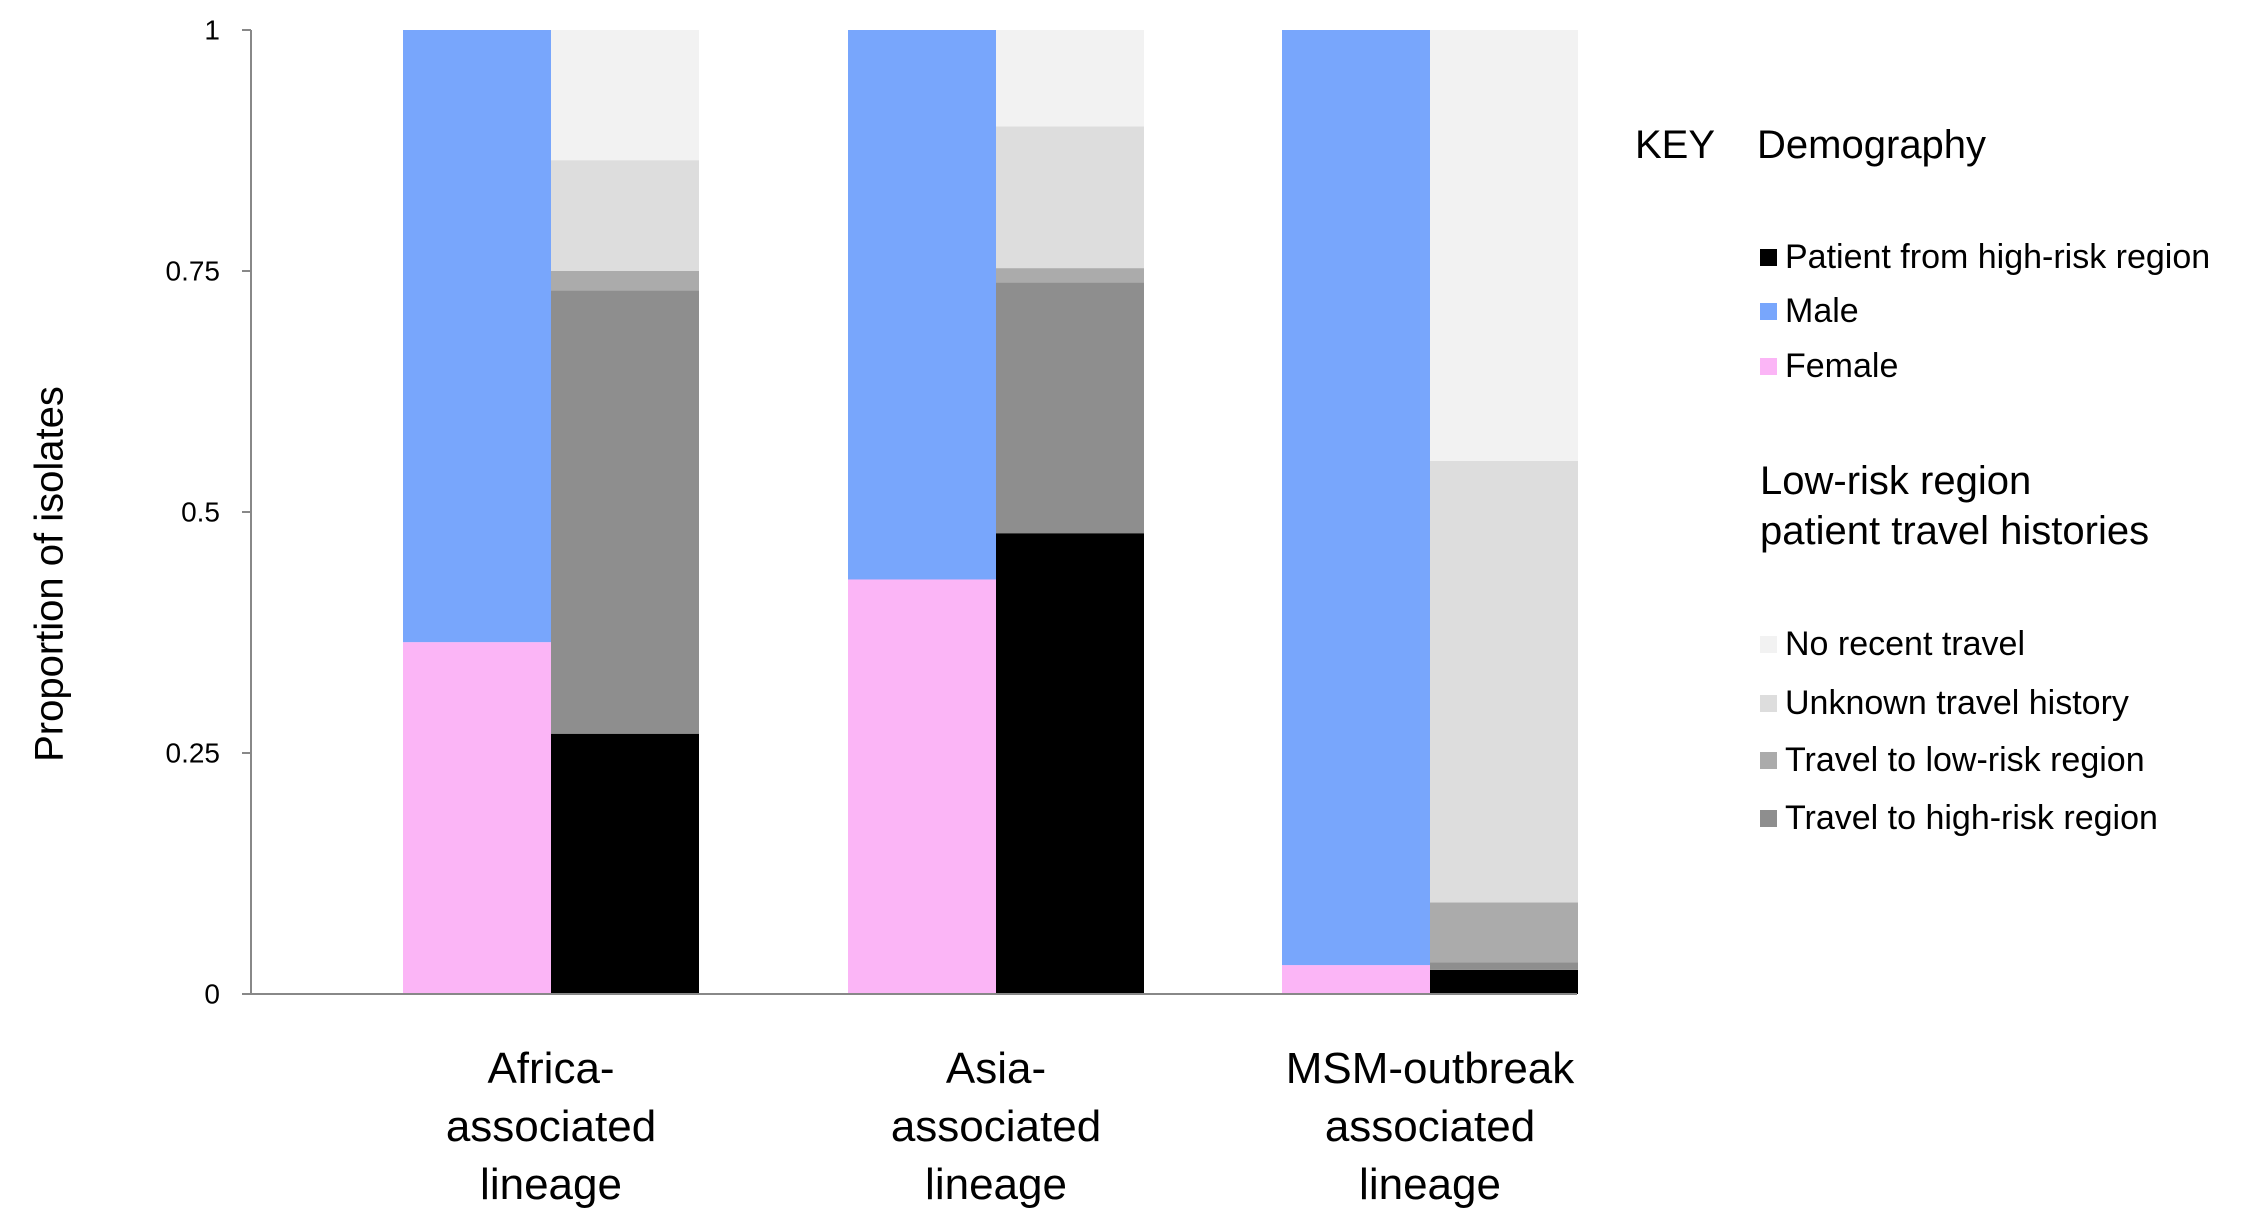 This screenshot has width=2265, height=1222. What do you see at coordinates (1822, 310) in the screenshot?
I see `legend-item-label: Male` at bounding box center [1822, 310].